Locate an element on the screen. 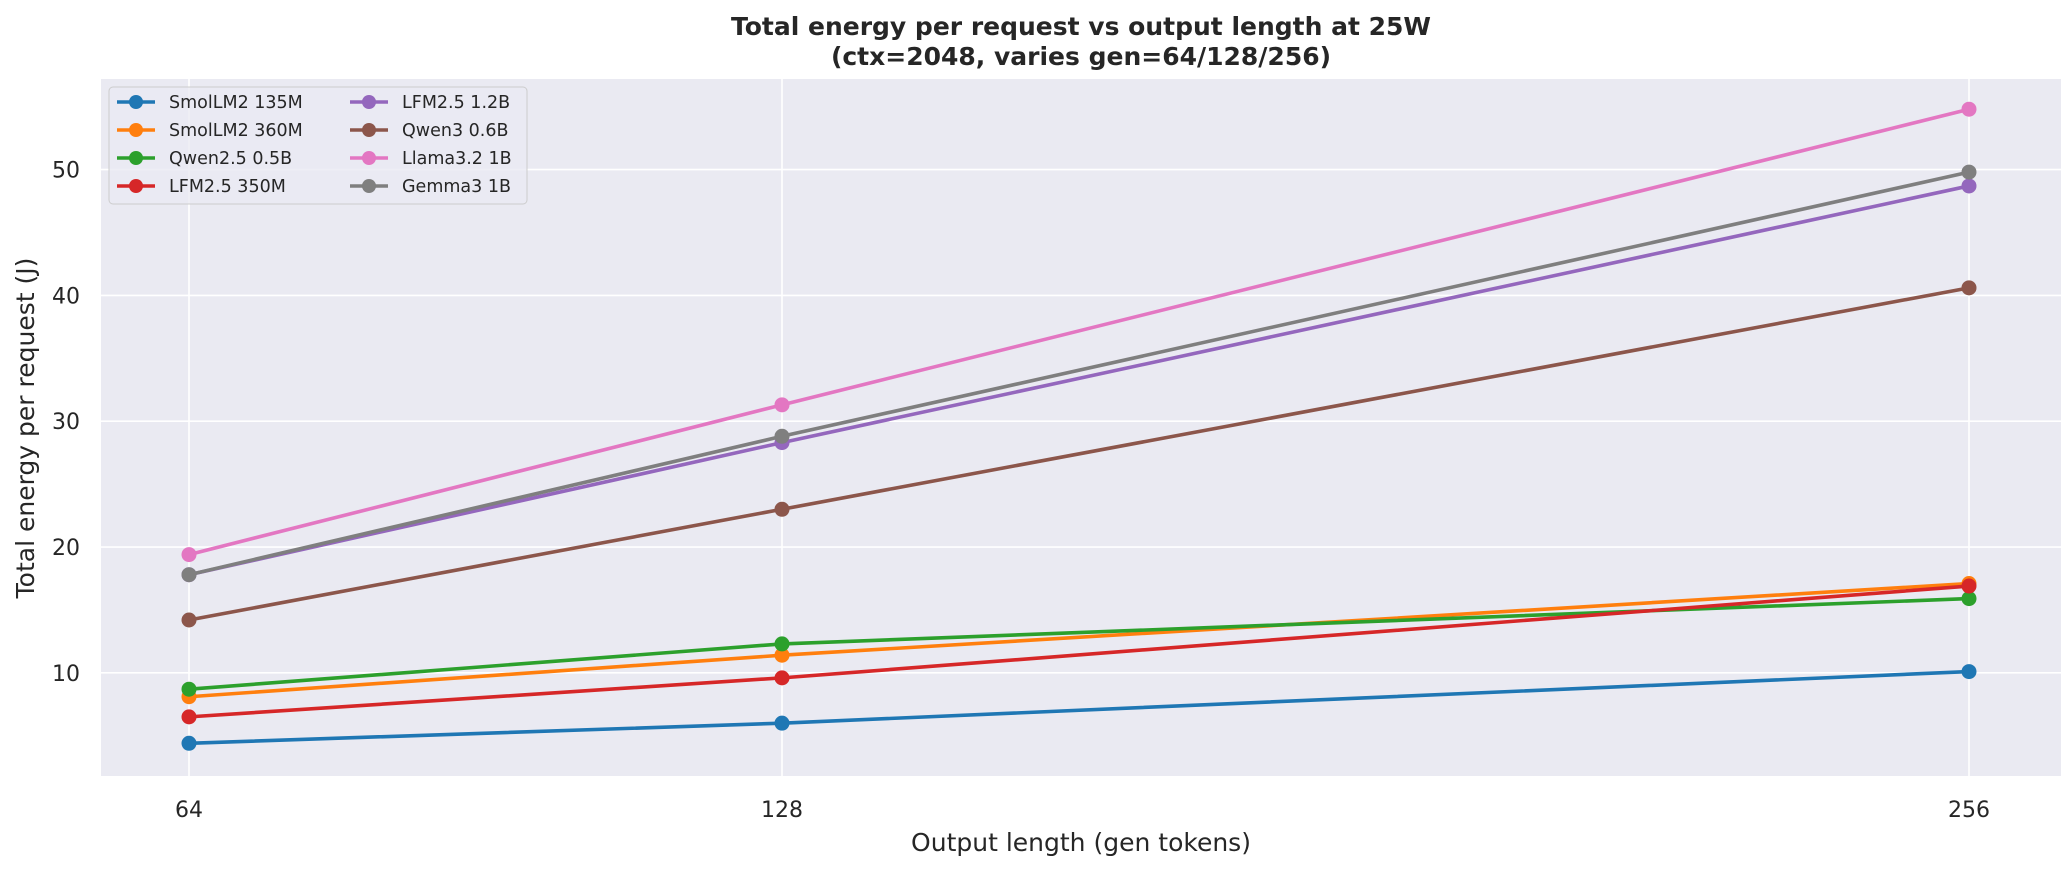  y-tick-label: 40 is located at coordinates (66, 296).